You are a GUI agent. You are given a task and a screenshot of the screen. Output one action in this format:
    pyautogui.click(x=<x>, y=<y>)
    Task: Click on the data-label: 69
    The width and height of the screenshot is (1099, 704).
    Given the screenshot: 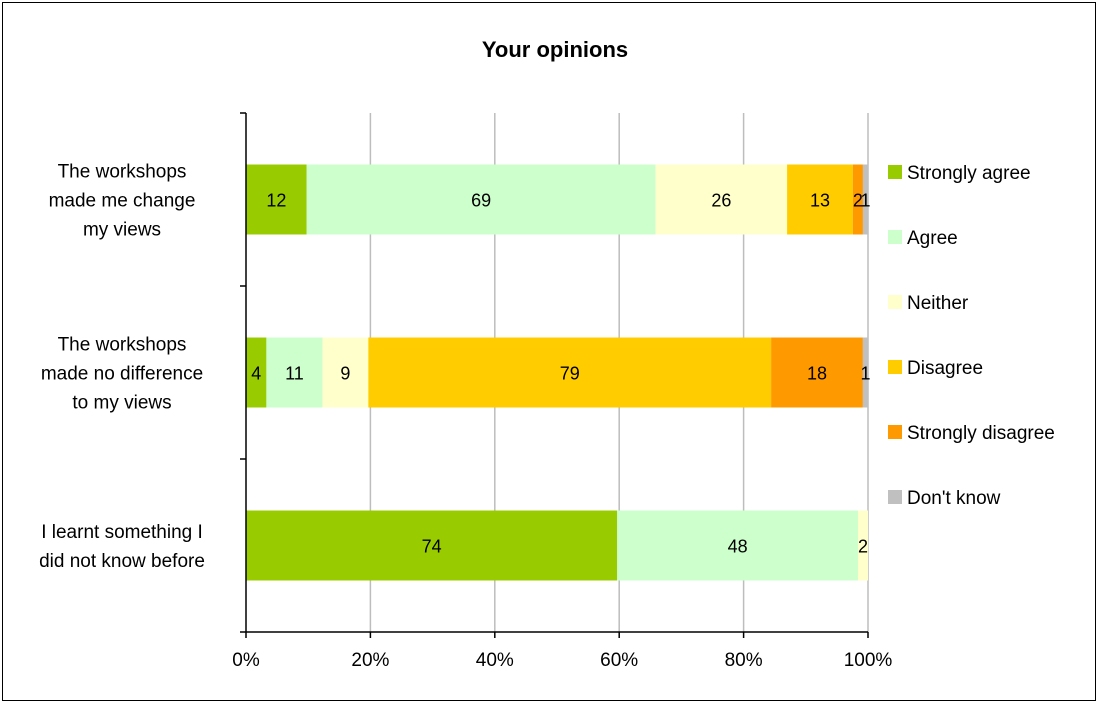 What is the action you would take?
    pyautogui.click(x=481, y=201)
    